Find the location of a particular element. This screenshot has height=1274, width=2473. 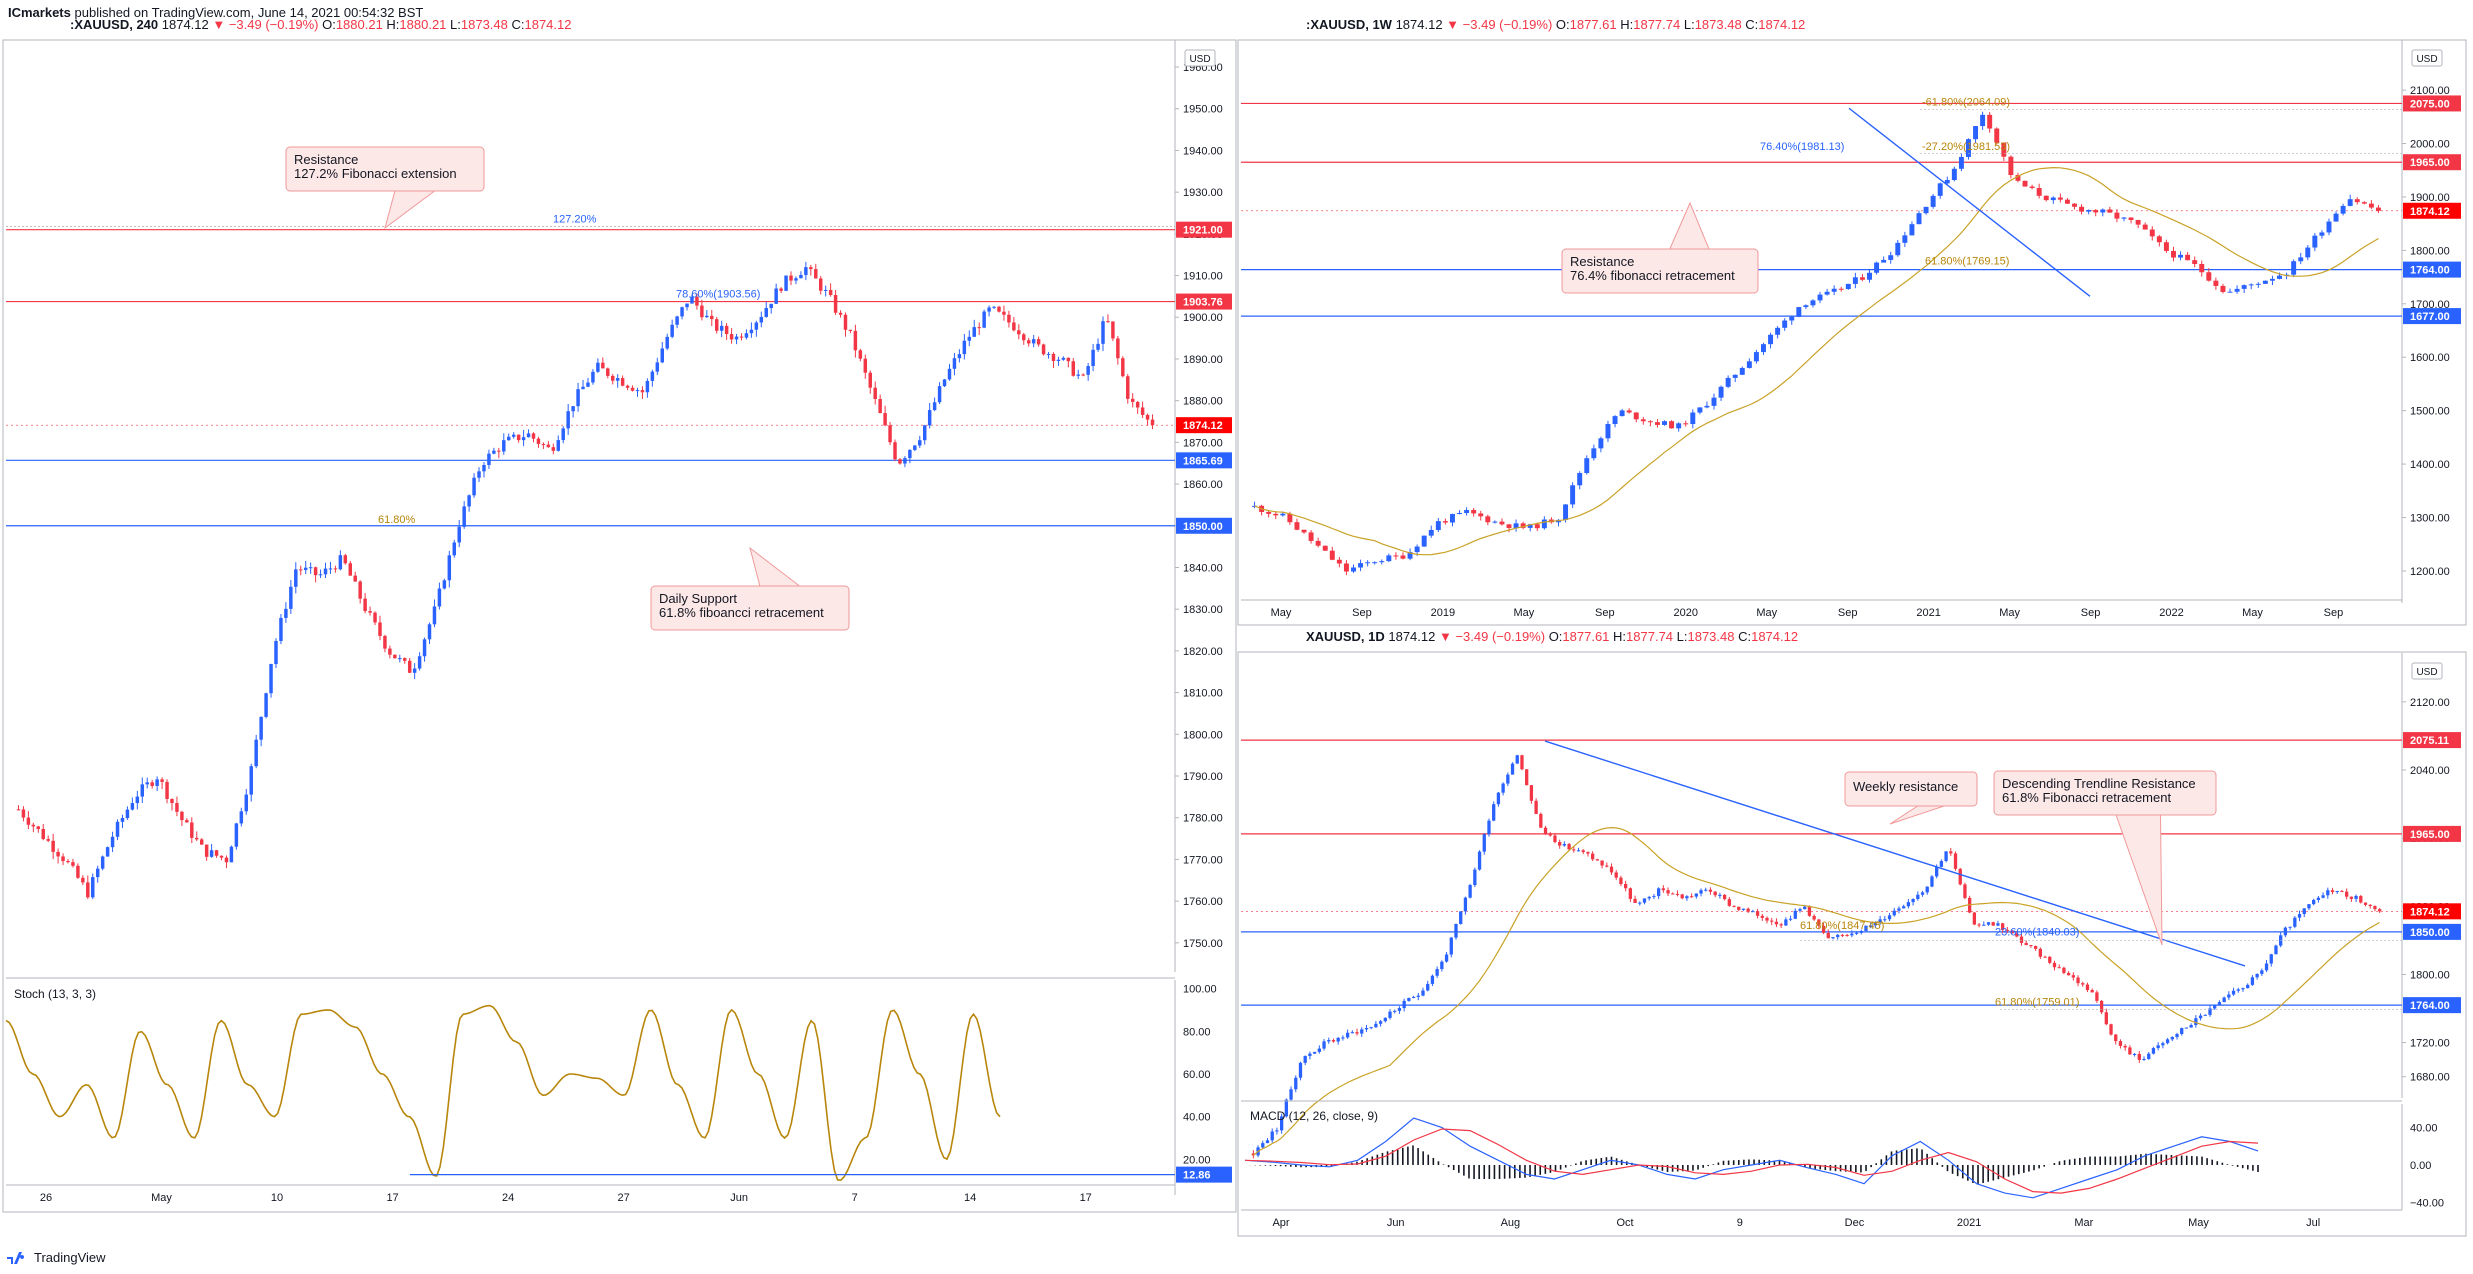

price-tick-label: 1700.00 is located at coordinates (2430, 305).